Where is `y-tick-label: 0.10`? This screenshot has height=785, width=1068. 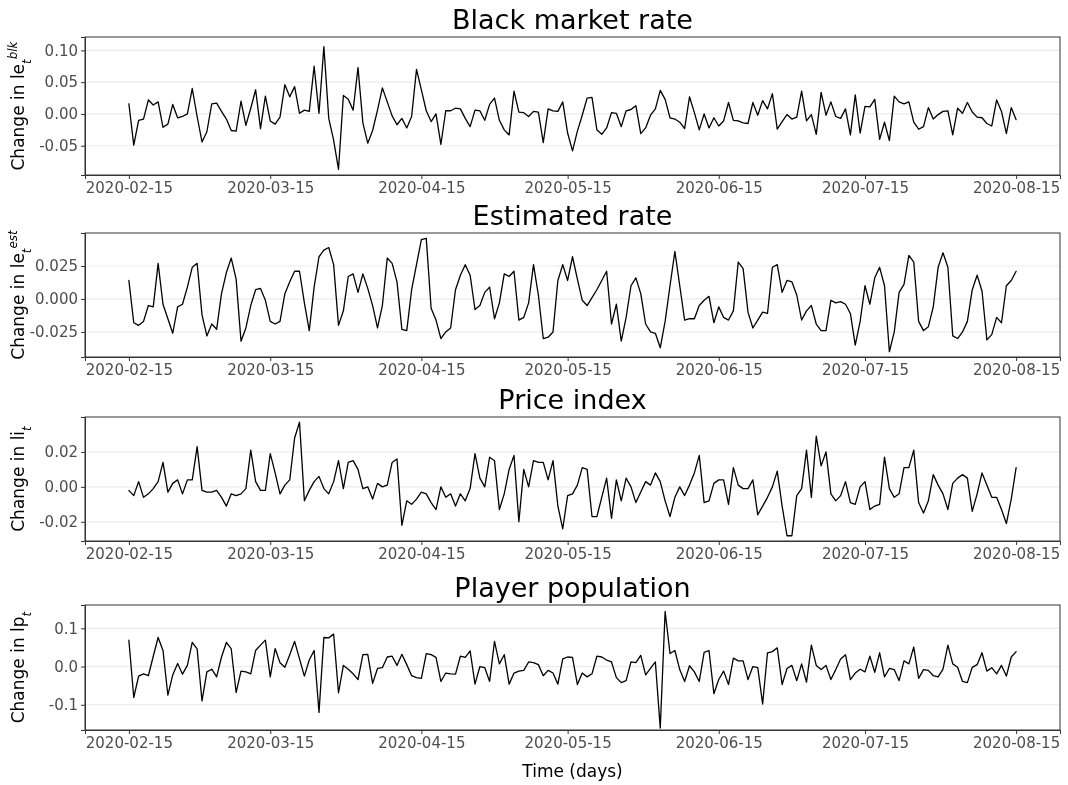
y-tick-label: 0.10 is located at coordinates (61, 50).